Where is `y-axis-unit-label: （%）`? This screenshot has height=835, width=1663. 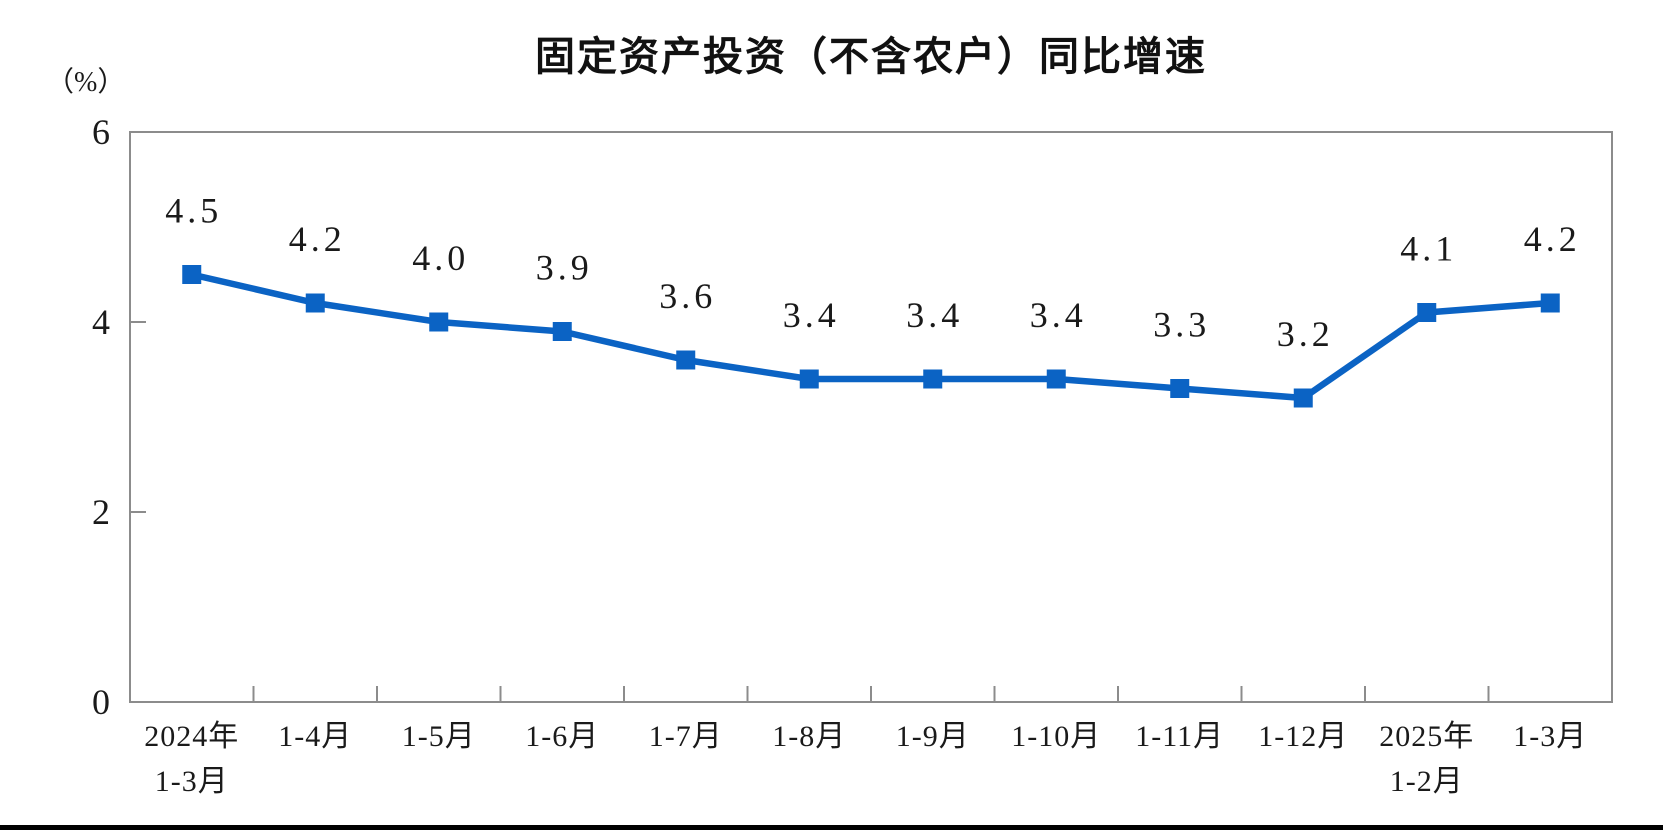
y-axis-unit-label: （%） is located at coordinates (86, 82).